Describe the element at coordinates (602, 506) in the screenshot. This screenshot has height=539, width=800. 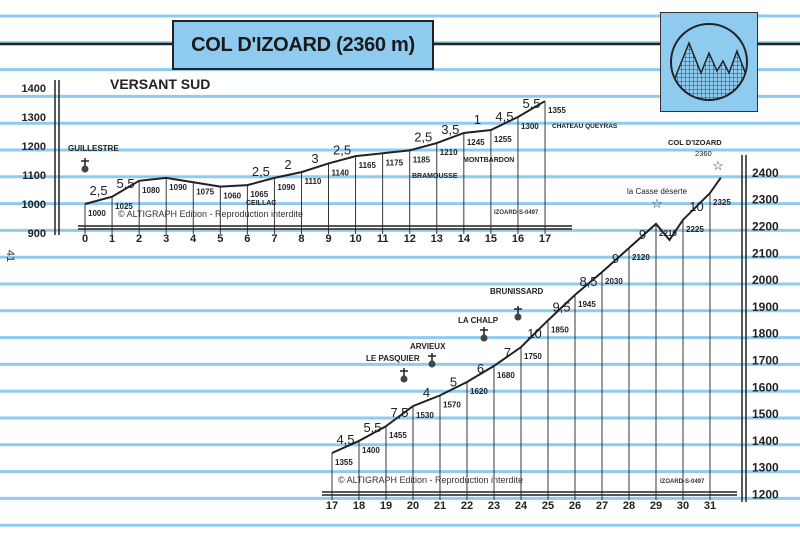
I see `x-tick-label: 27` at that location.